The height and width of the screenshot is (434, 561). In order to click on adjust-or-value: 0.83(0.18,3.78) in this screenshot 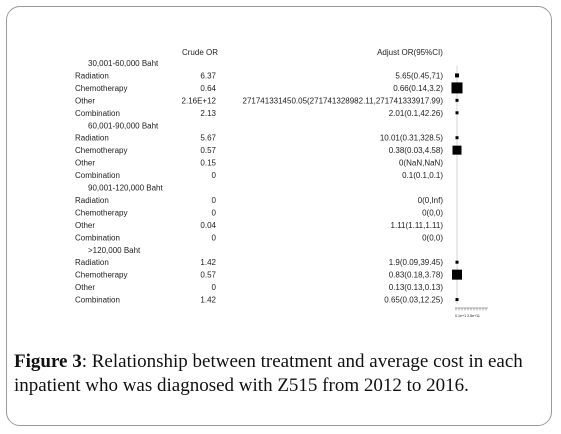, I will do `click(416, 275)`.